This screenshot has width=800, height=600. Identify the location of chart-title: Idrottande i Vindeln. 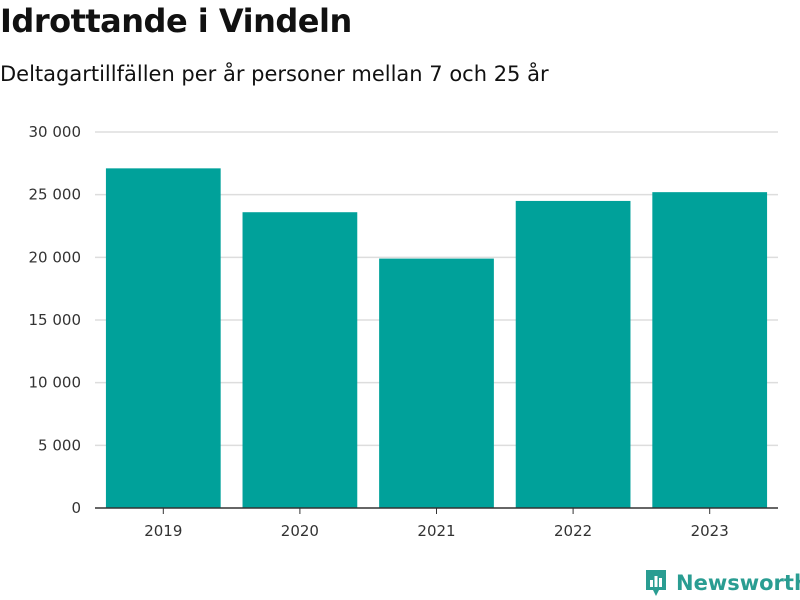
(176, 21).